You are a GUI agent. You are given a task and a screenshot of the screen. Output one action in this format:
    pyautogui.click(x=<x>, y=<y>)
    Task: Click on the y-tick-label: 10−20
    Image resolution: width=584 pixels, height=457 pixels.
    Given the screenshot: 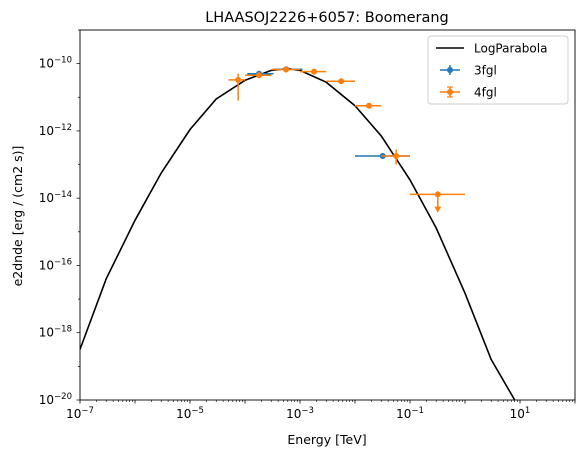 What is the action you would take?
    pyautogui.click(x=55, y=399)
    